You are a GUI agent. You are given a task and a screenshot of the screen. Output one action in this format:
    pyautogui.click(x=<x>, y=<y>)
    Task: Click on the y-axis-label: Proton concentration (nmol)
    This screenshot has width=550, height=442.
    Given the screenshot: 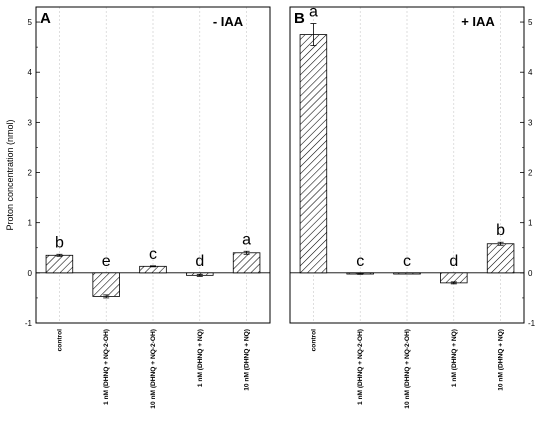 What is the action you would take?
    pyautogui.click(x=10, y=174)
    